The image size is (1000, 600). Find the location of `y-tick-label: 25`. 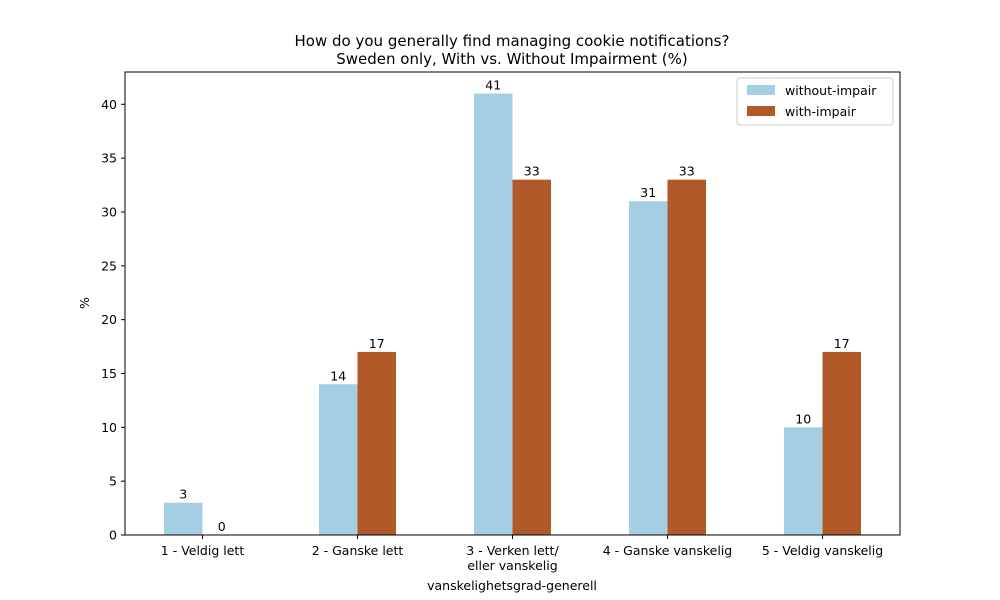

y-tick-label: 25 is located at coordinates (109, 265).